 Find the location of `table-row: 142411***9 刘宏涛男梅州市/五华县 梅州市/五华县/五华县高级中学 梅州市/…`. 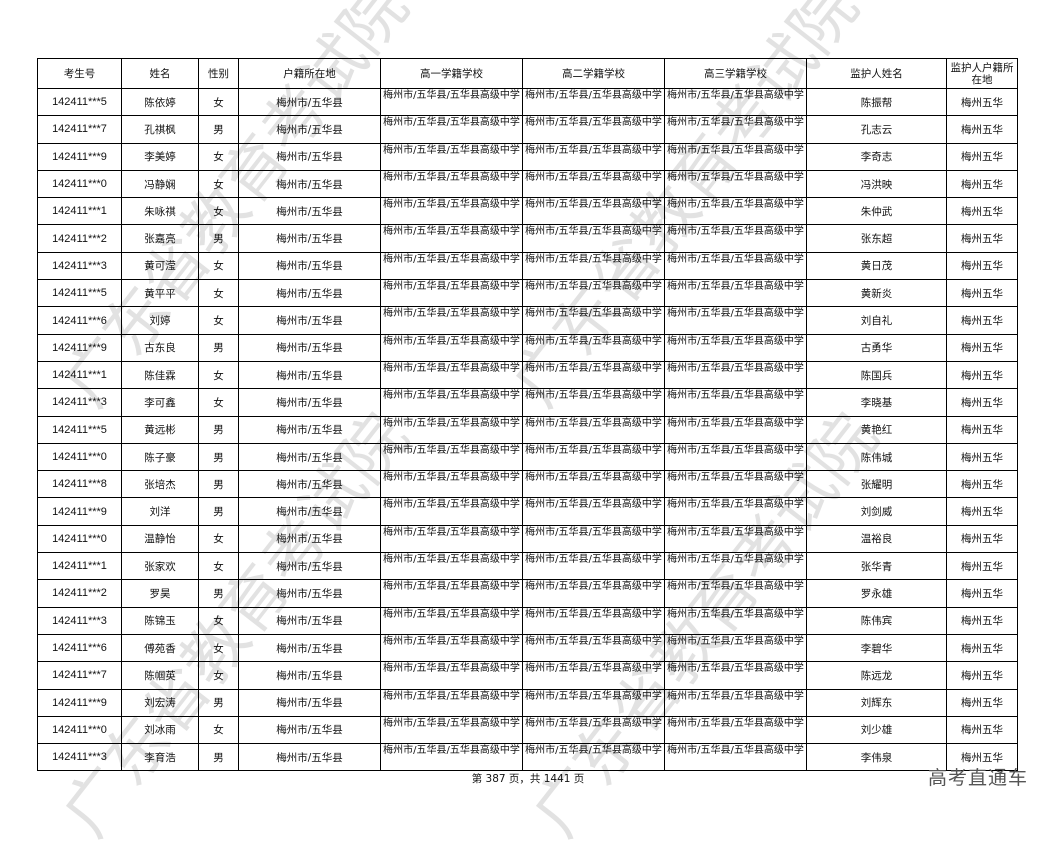

table-row: 142411***9 刘宏涛男梅州市/五华县 梅州市/五华县/五华县高级中学 梅州市/… is located at coordinates (527, 702).